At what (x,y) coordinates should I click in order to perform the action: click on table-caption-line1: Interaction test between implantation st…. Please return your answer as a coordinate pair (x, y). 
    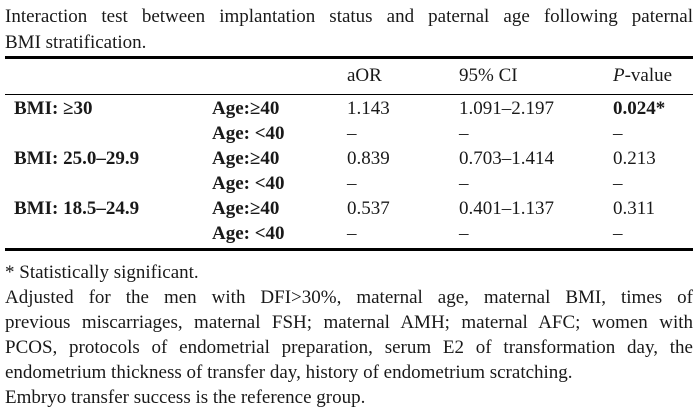
    Looking at the image, I should click on (349, 16).